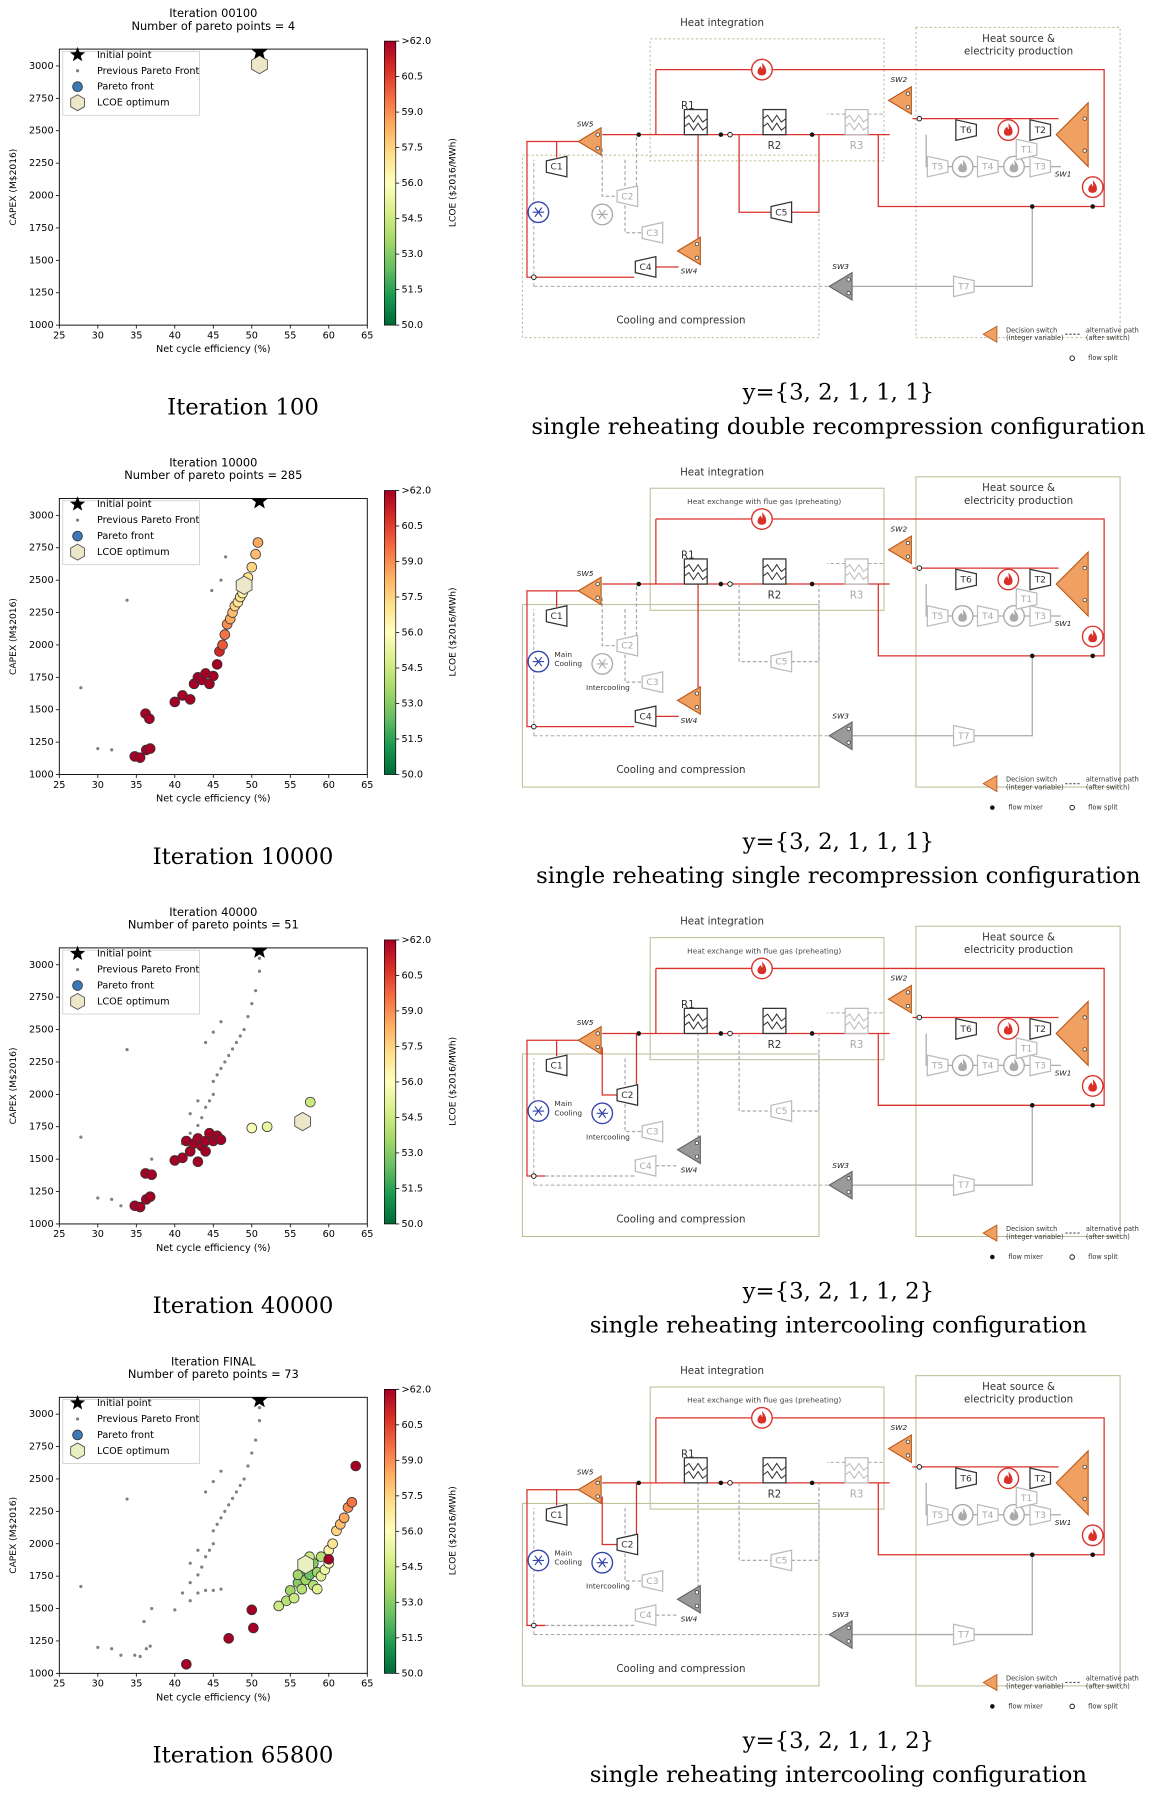 The image size is (1168, 1800). I want to click on y-tick-label: 2500, so click(41, 580).